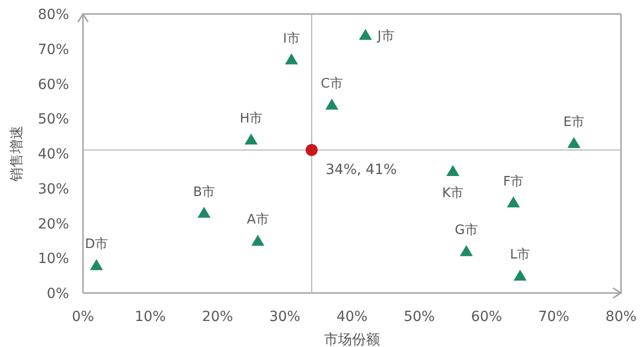 The image size is (640, 347). What do you see at coordinates (53, 15) in the screenshot?
I see `y-tick-label: 80%` at bounding box center [53, 15].